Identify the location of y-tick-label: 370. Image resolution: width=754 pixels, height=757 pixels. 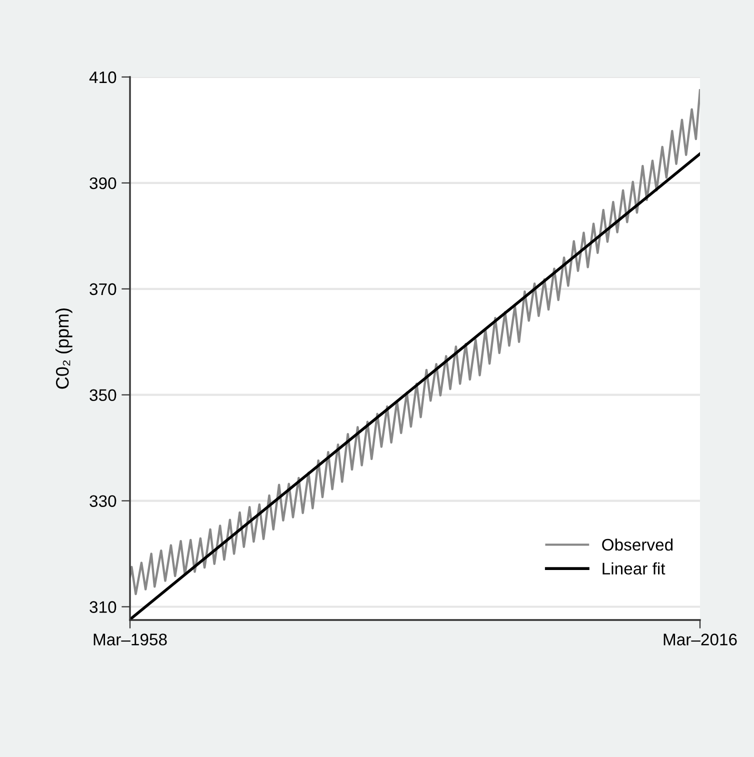
(103, 289).